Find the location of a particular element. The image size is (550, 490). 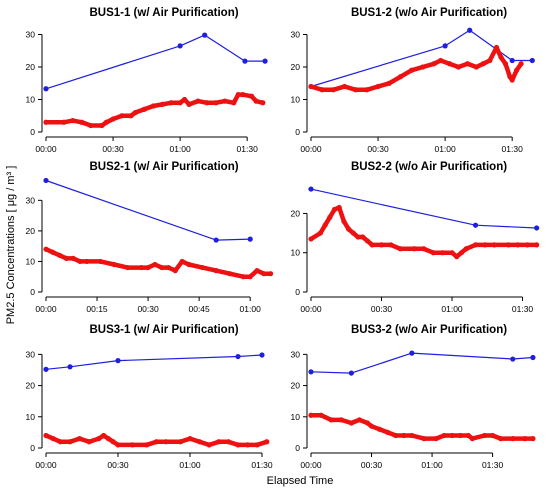

y-tick-label: 30 is located at coordinates (31, 200).